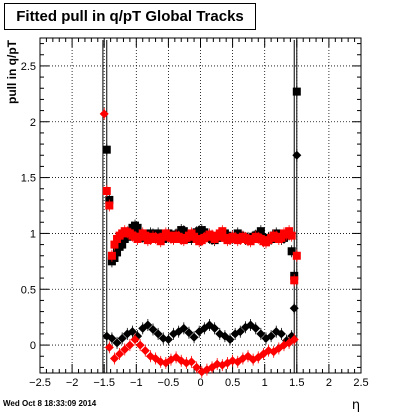 The height and width of the screenshot is (414, 400). I want to click on y-axis-label: pull in q/pT, so click(12, 71).